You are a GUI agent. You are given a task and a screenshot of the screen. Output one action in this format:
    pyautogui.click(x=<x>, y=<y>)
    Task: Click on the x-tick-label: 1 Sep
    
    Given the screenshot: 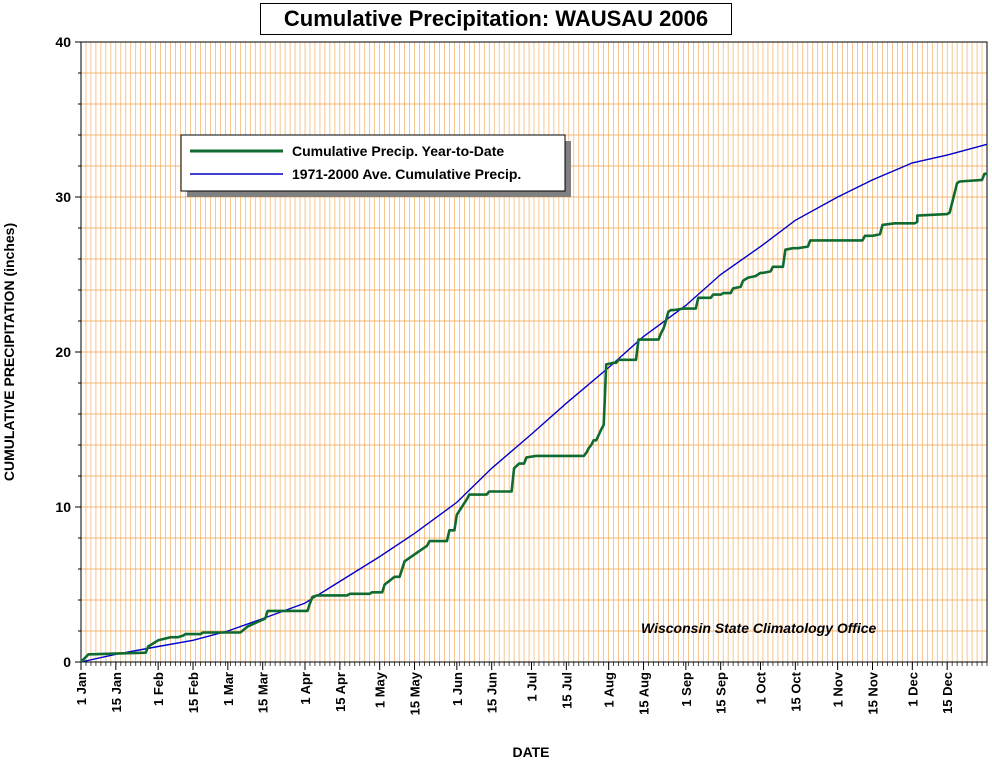 What is the action you would take?
    pyautogui.click(x=686, y=689)
    